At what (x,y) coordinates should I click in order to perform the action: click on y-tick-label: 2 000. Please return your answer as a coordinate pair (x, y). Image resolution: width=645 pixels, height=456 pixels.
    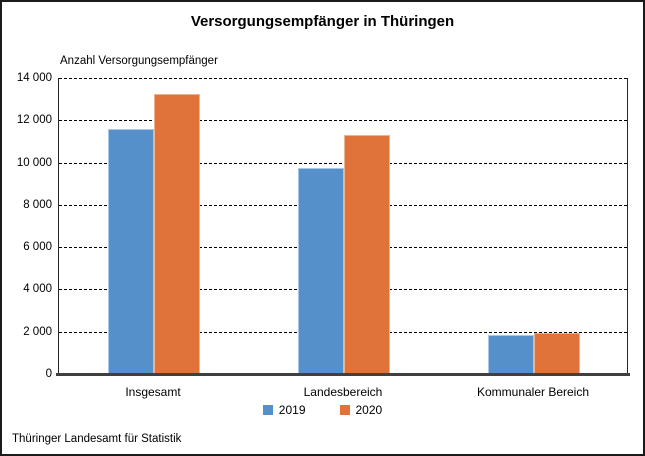
    Looking at the image, I should click on (37, 331).